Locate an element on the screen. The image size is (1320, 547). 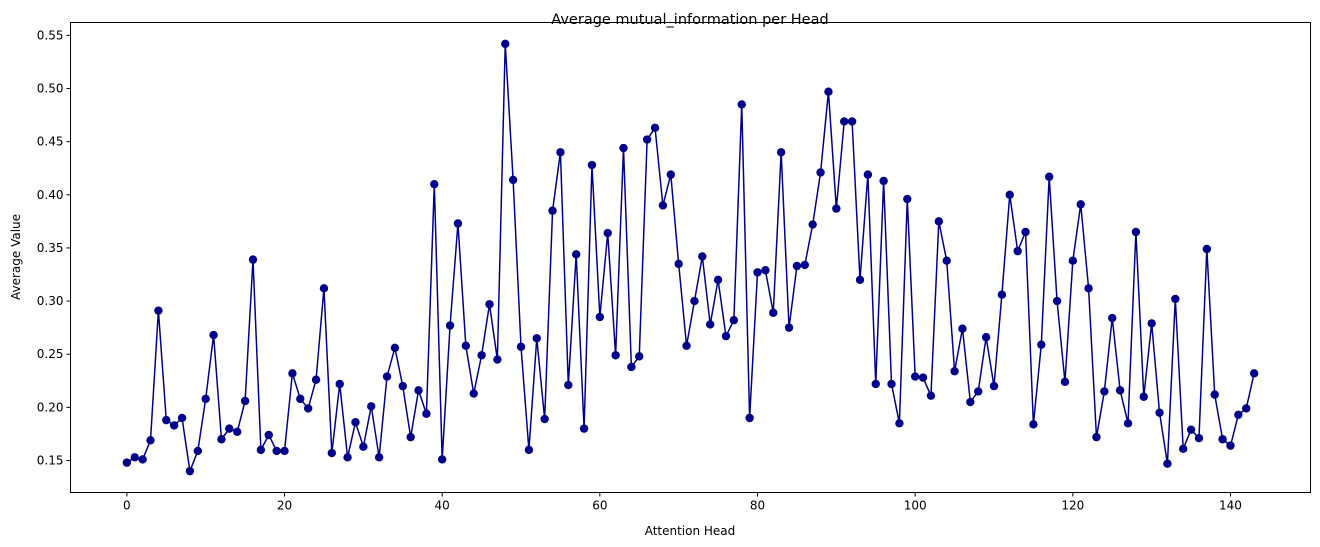
y-tick-label: 0.40 is located at coordinates (50, 195).